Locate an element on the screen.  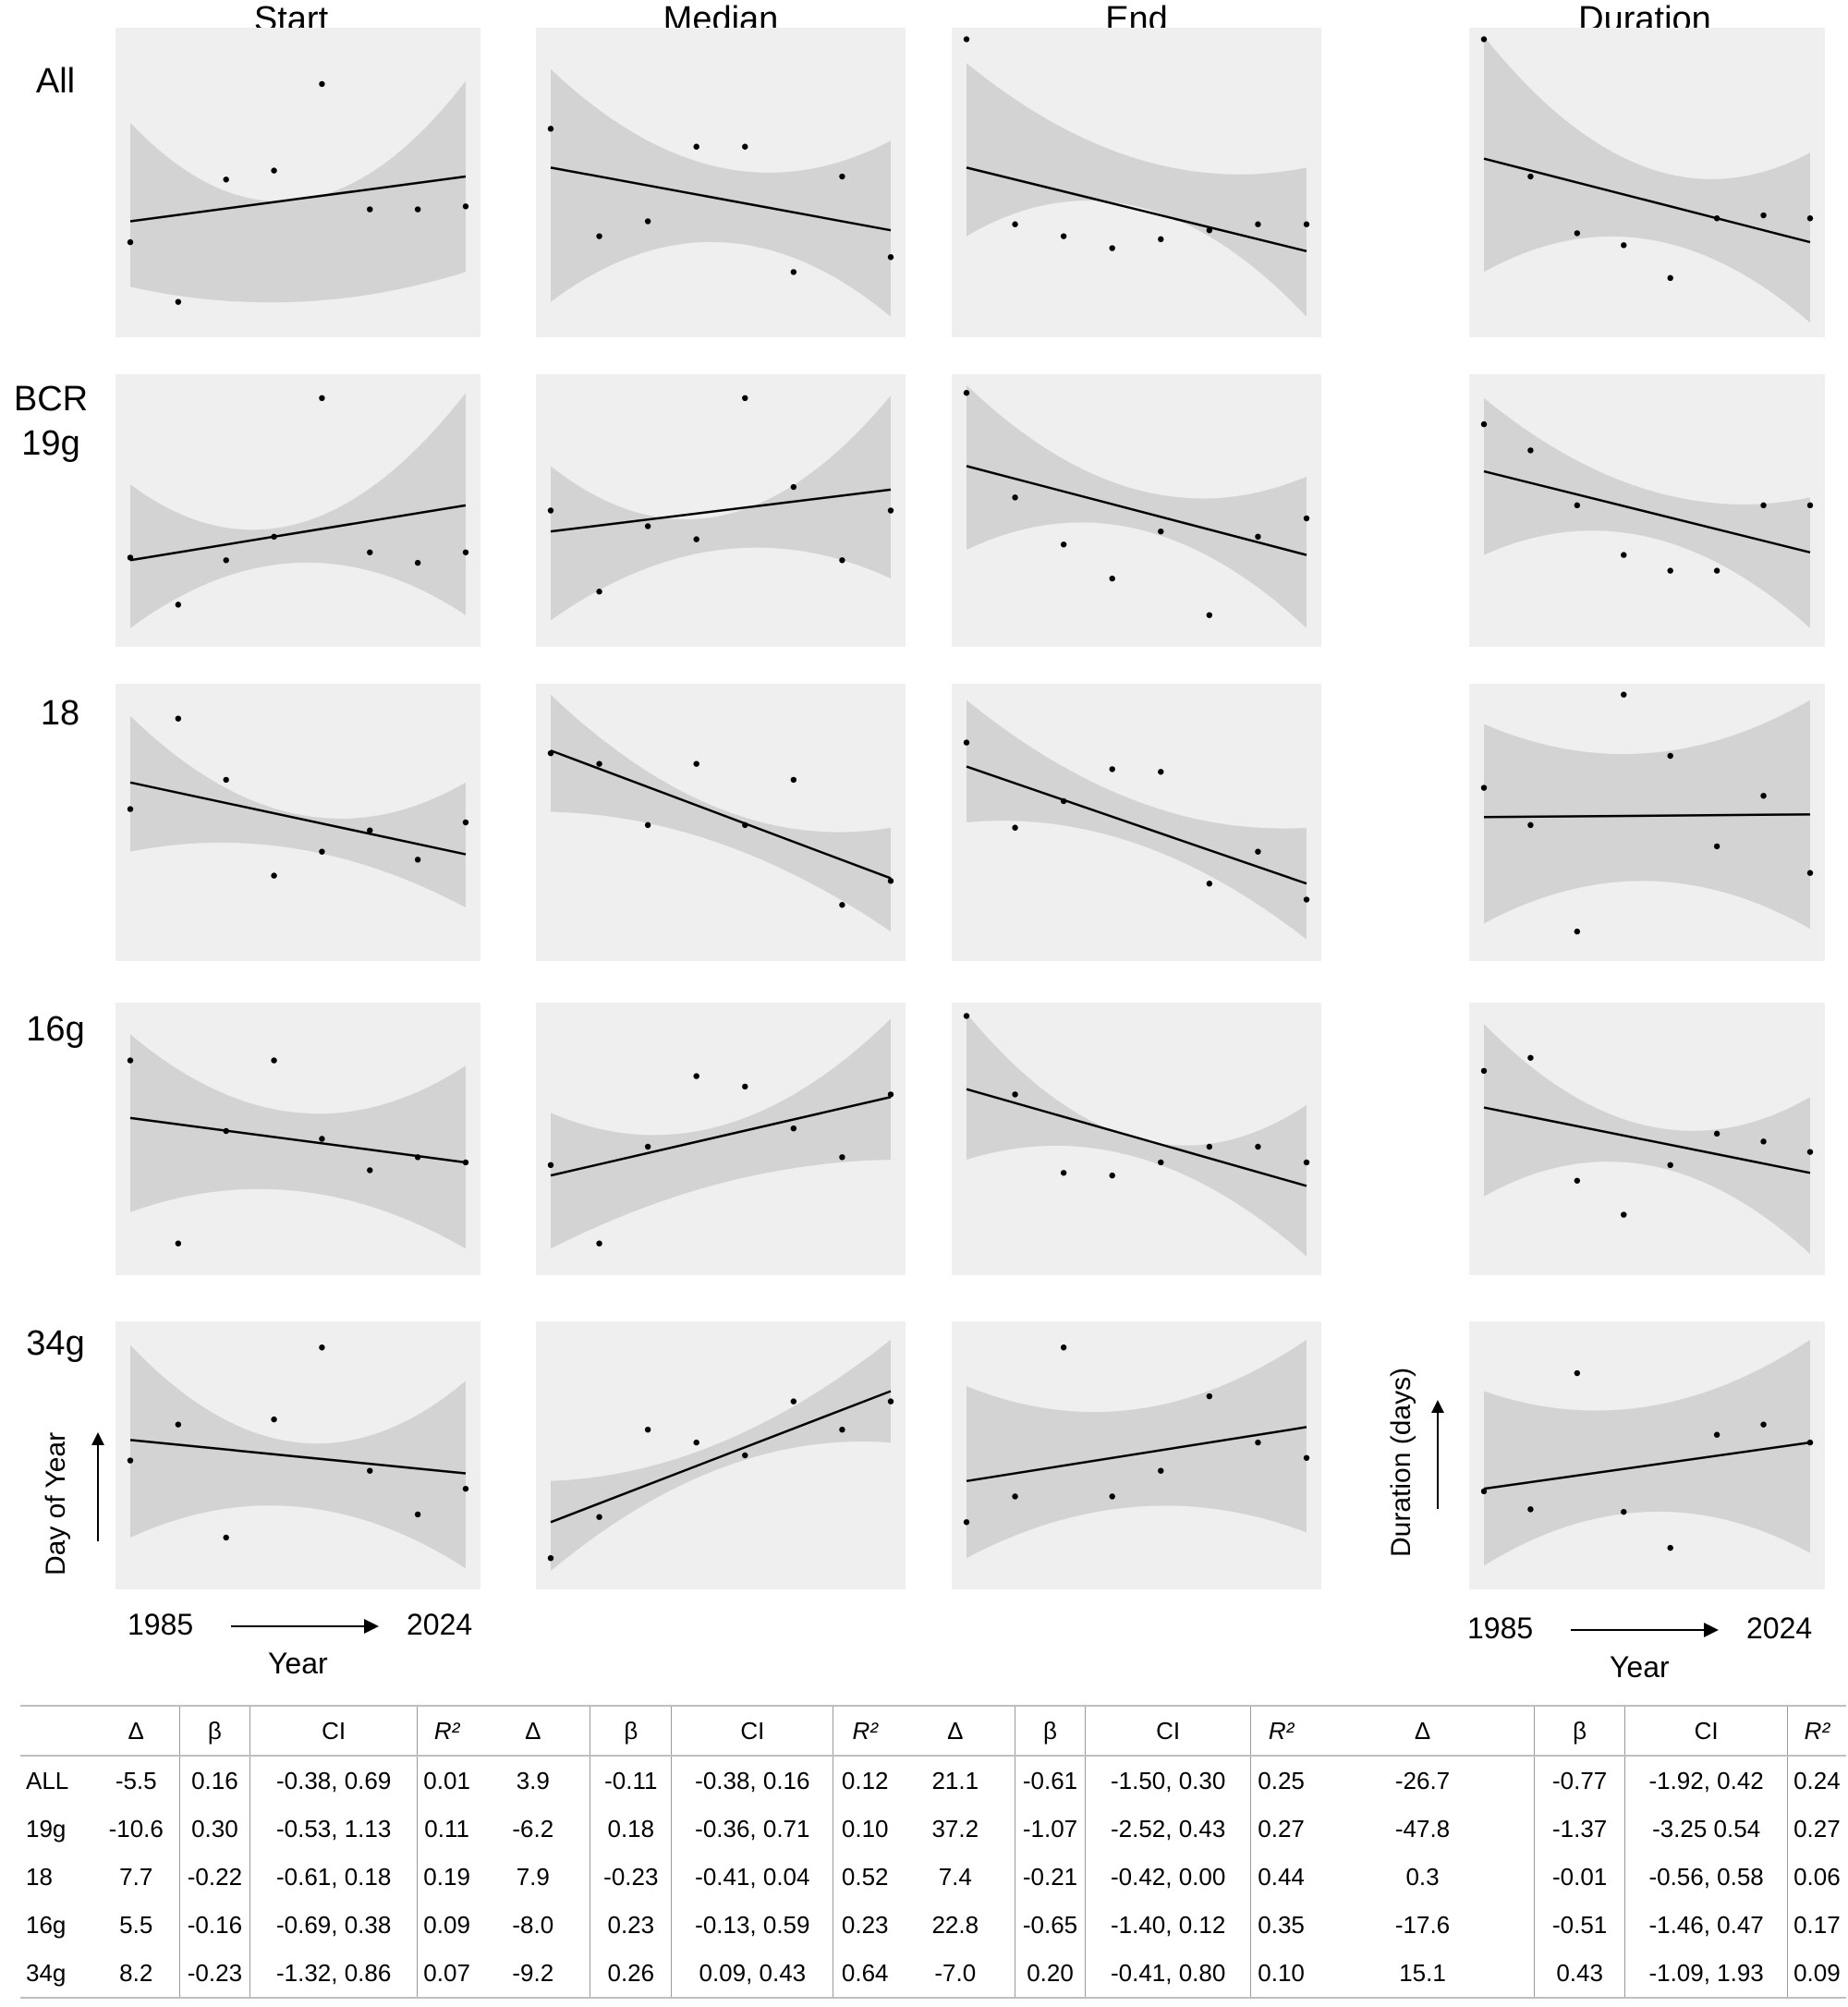
table-row-name: ALL is located at coordinates (48, 1780).